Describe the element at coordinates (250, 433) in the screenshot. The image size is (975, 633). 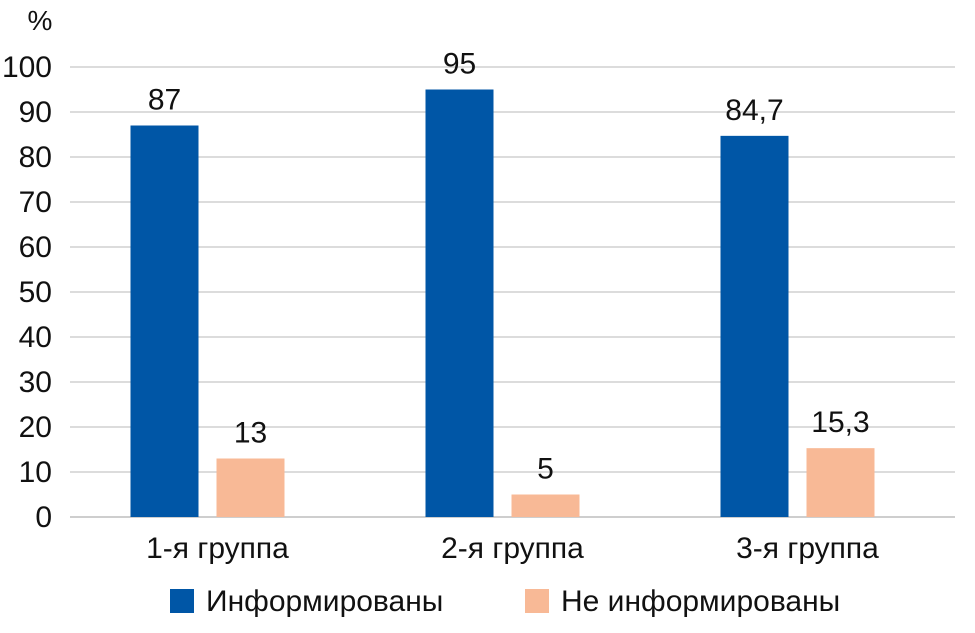
I see `data-label: 13` at that location.